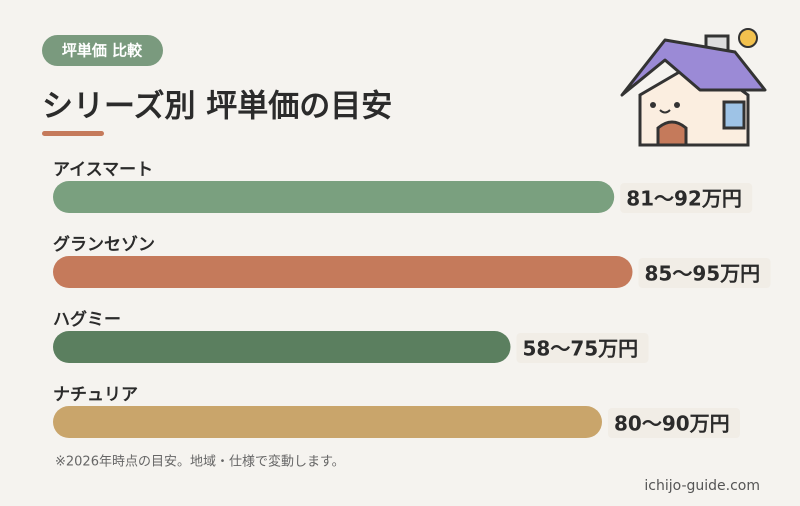 The width and height of the screenshot is (800, 506). What do you see at coordinates (693, 87) in the screenshot?
I see `house-illustration` at bounding box center [693, 87].